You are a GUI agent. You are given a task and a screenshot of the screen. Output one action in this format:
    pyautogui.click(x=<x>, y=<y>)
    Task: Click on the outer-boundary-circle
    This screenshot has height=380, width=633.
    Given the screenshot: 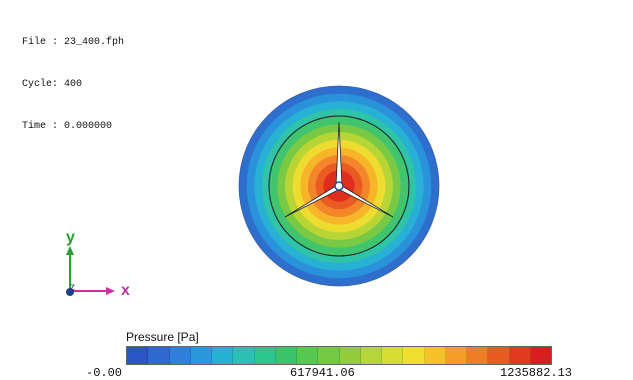 What is the action you would take?
    pyautogui.click(x=339, y=186)
    